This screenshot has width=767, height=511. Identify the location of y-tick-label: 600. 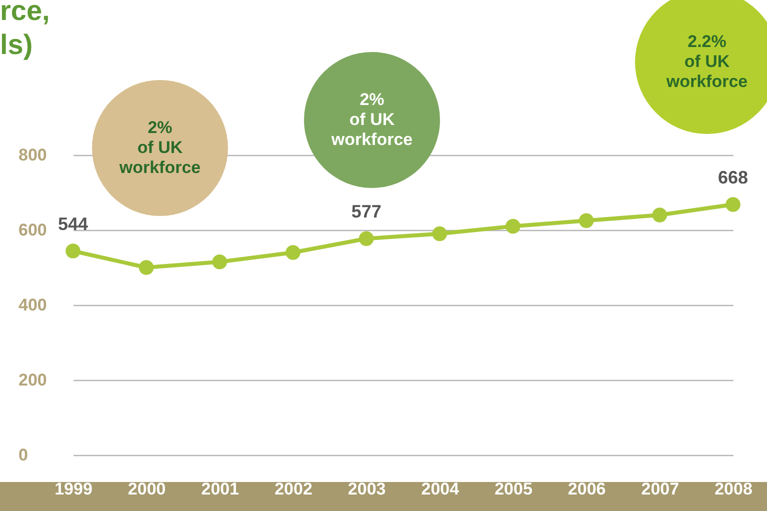
(32, 230).